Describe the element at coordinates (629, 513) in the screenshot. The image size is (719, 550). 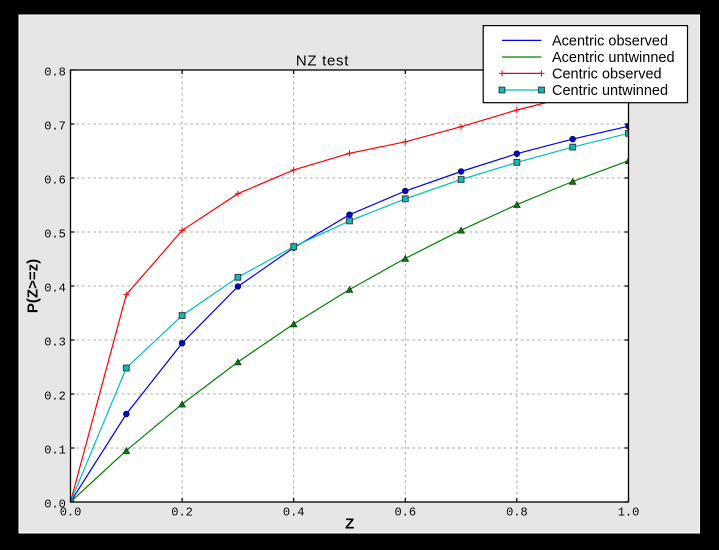
I see `svg-text: 1.0` at that location.